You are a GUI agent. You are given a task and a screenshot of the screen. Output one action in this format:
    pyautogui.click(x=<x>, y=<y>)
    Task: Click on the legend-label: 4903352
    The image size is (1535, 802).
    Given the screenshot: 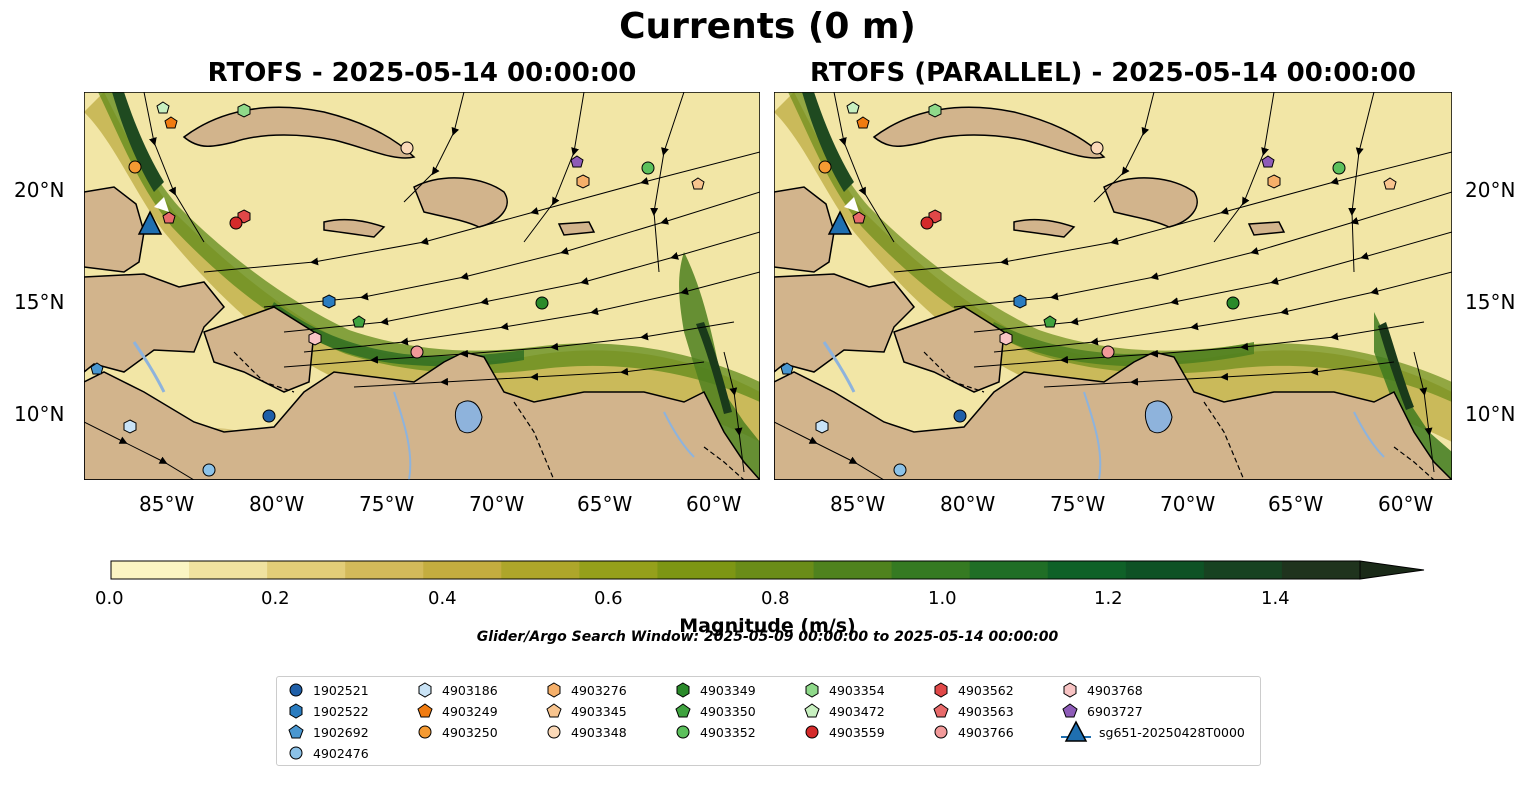 What is the action you would take?
    pyautogui.click(x=728, y=732)
    